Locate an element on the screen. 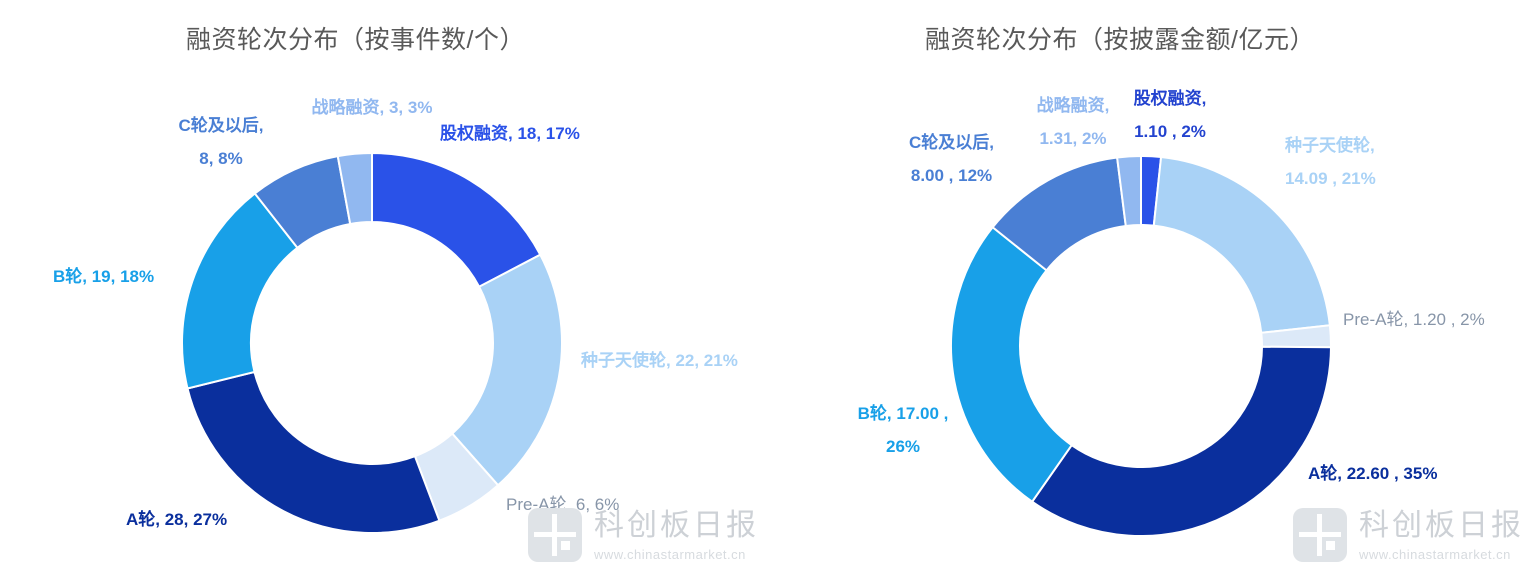  segment-label: 种子天使轮, 14.09 , 21% is located at coordinates (1330, 162).